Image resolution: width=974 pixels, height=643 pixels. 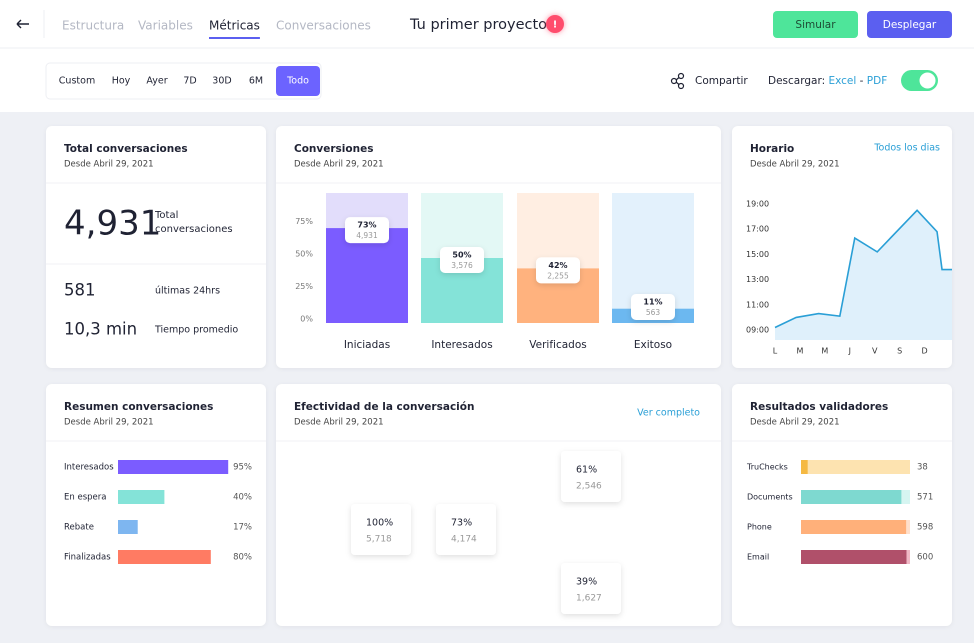 I want to click on category-label: Documents, so click(x=770, y=497).